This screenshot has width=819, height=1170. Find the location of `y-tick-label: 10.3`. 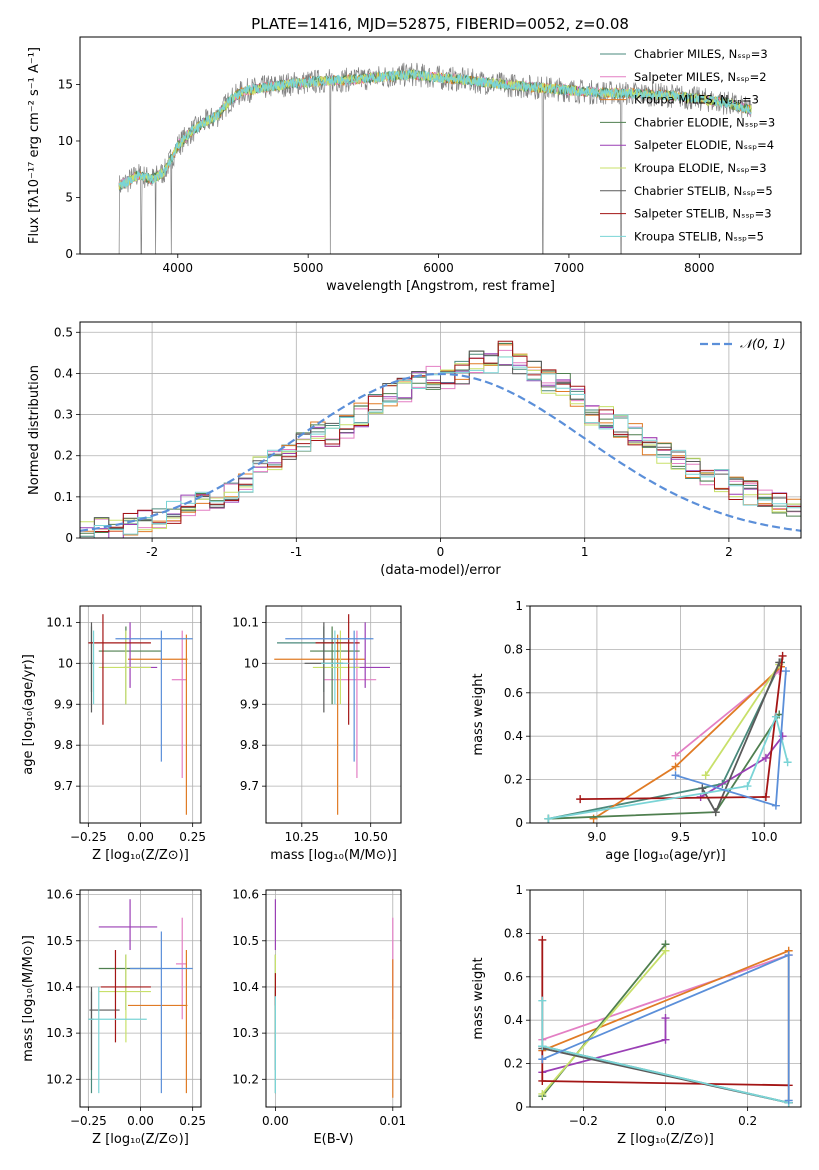

y-tick-label: 10.3 is located at coordinates (59, 1033).